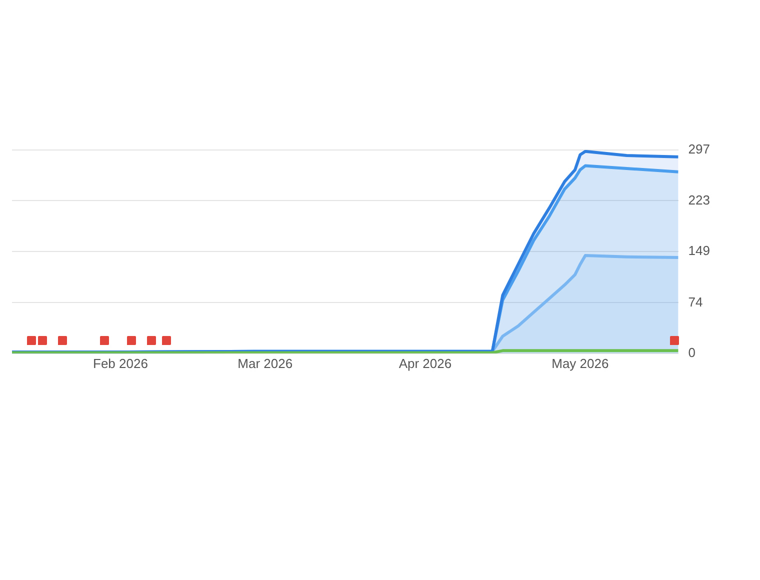  Describe the element at coordinates (699, 200) in the screenshot. I see `y-tick-label: 223` at that location.